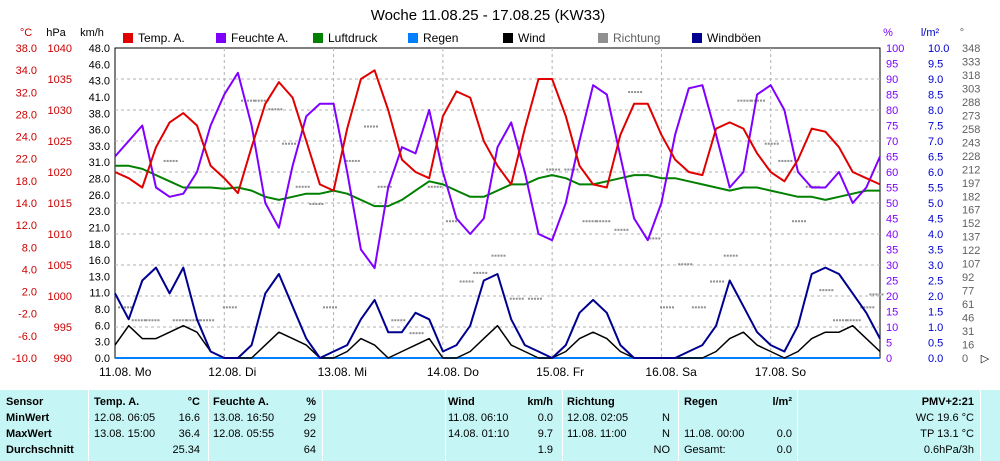 Image resolution: width=1000 pixels, height=461 pixels. What do you see at coordinates (60, 49) in the screenshot?
I see `tick-press: 1040` at bounding box center [60, 49].